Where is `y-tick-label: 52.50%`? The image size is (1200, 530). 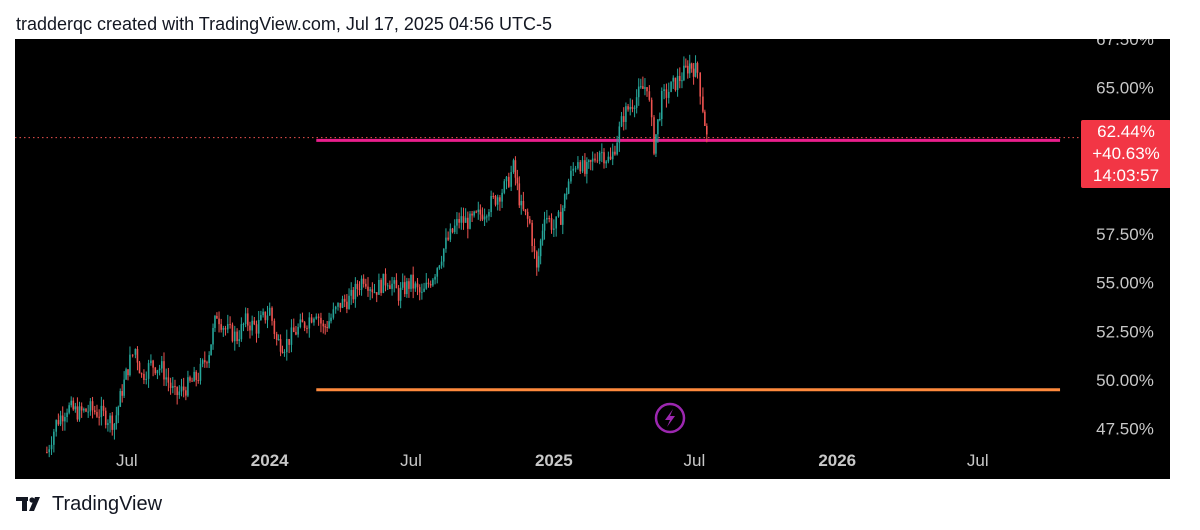
y-tick-label: 52.50% is located at coordinates (1125, 331).